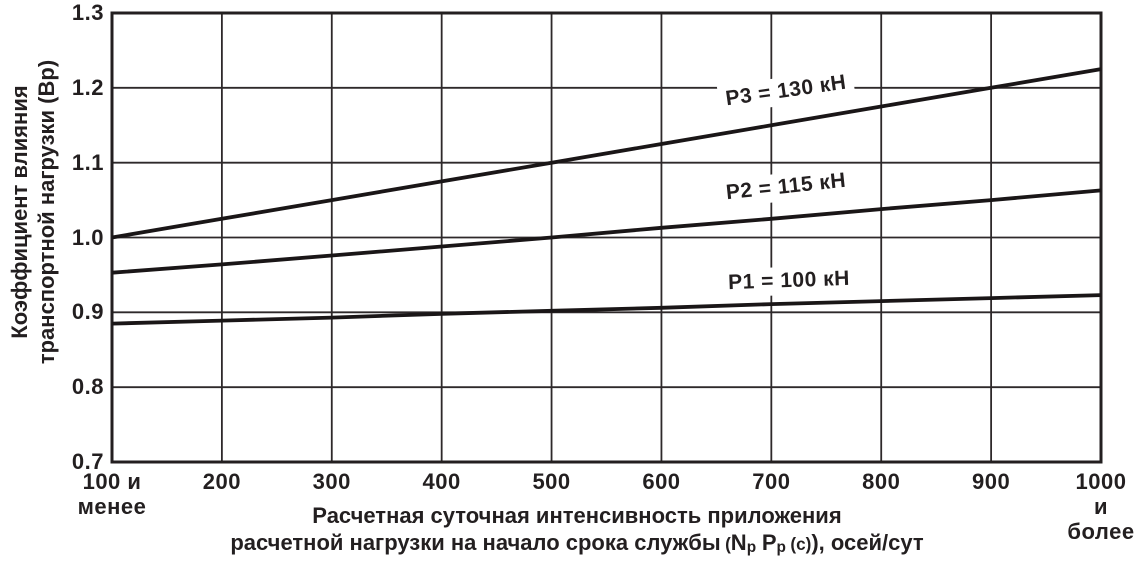 The height and width of the screenshot is (568, 1141). I want to click on x-tick-label-100: 100 и менее, so click(112, 494).